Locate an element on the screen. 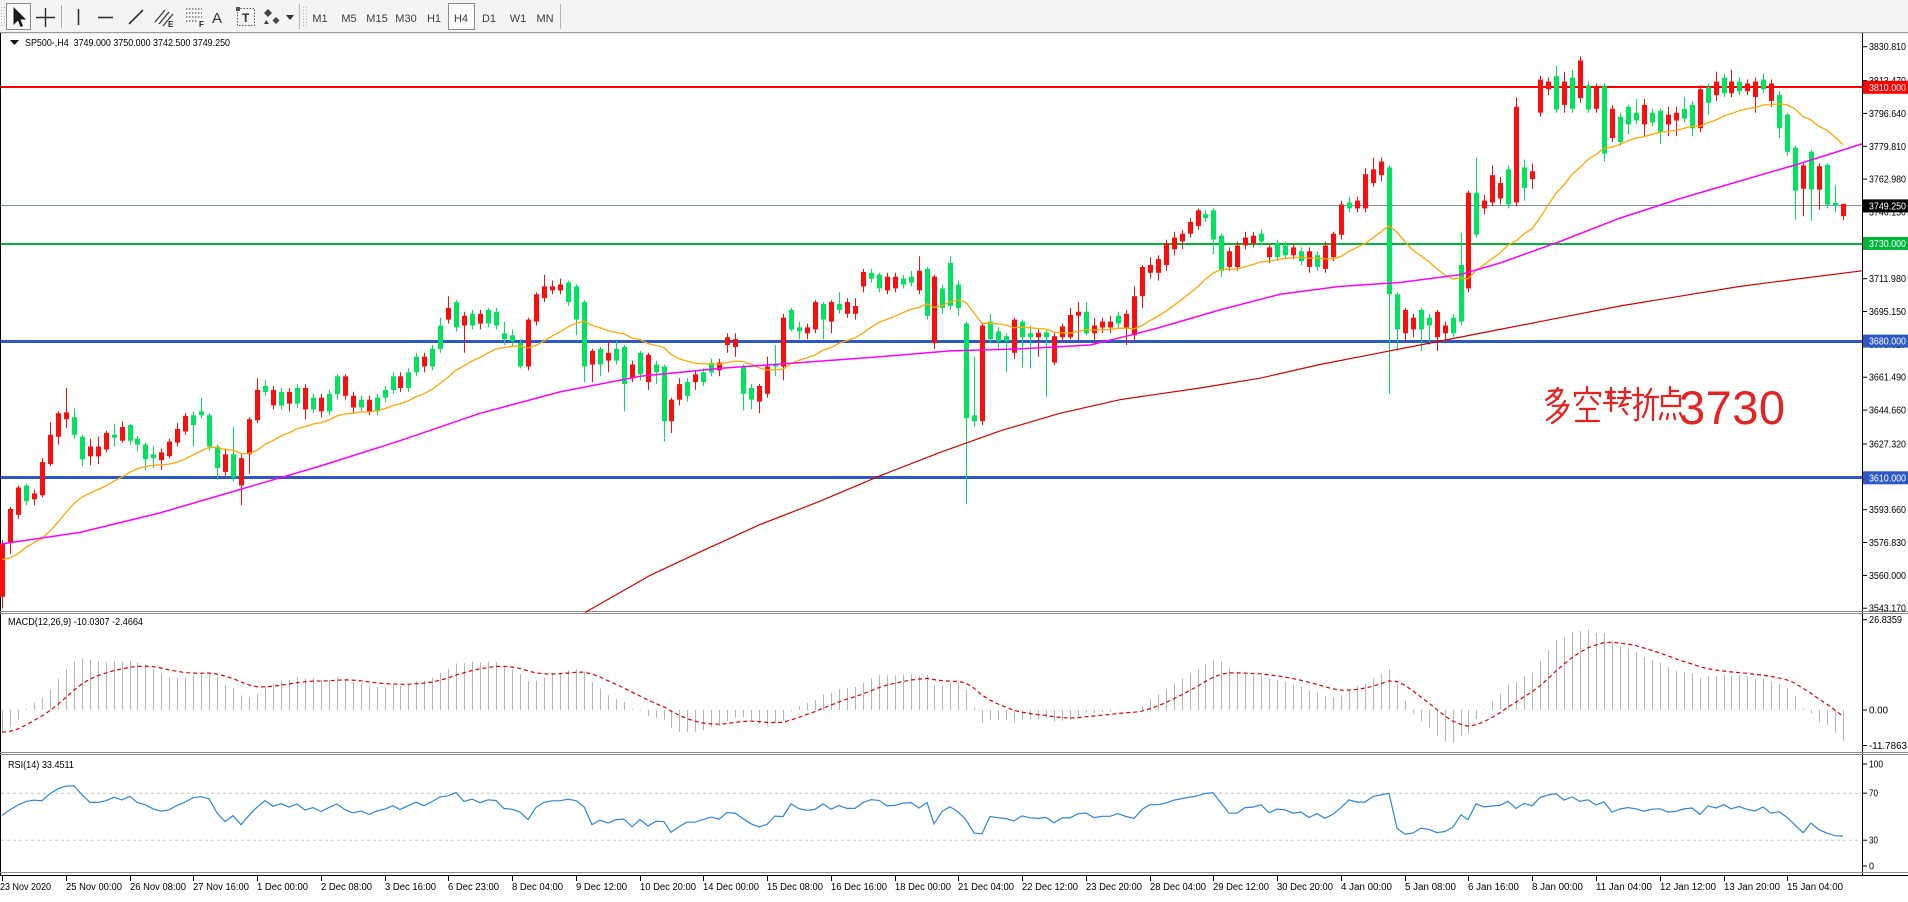 The height and width of the screenshot is (902, 1908). svg-text: 3762.980 is located at coordinates (1887, 180).